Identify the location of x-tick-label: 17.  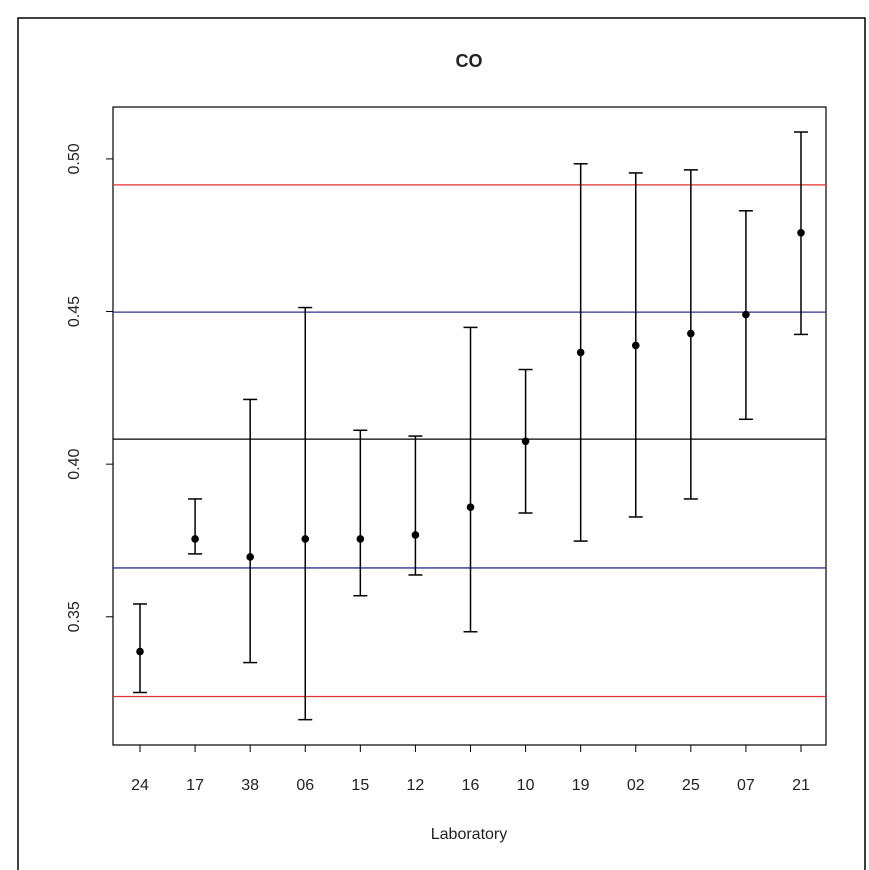
(195, 785).